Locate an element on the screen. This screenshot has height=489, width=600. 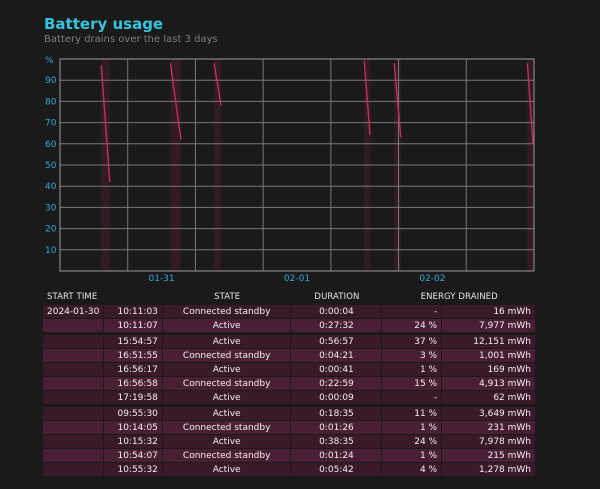
cell-duration: 0:04:21 is located at coordinates (337, 355).